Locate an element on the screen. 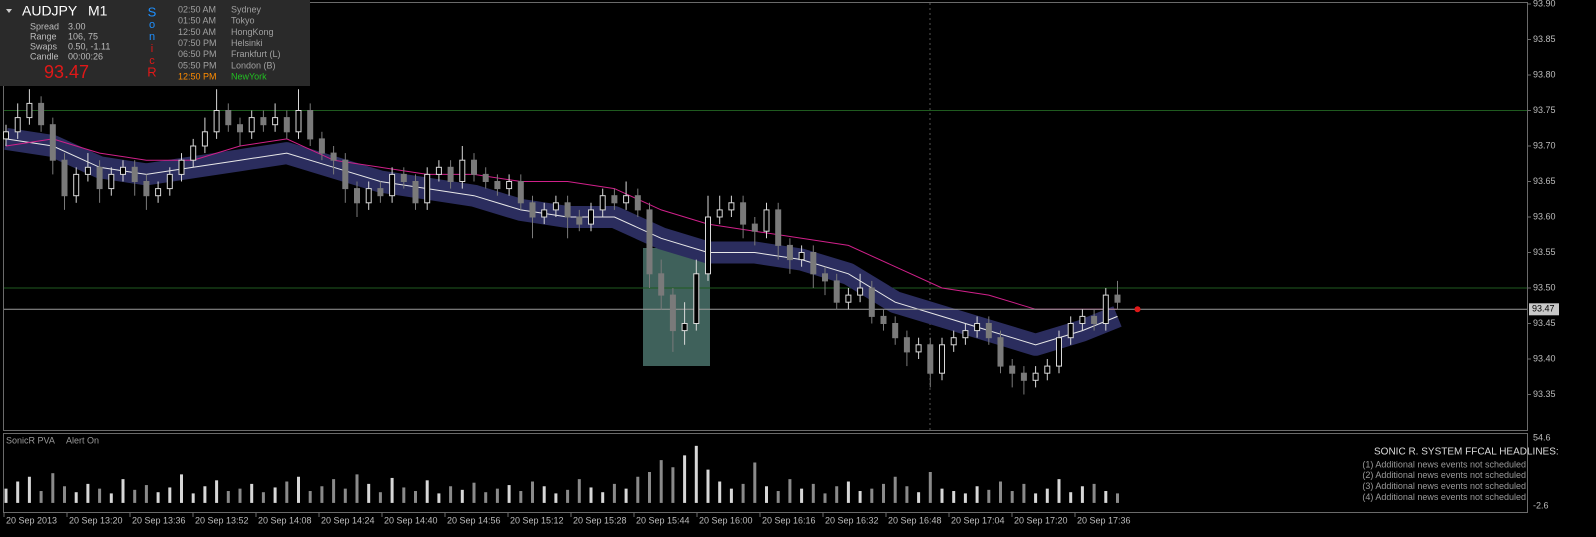  info-value: 3.00 is located at coordinates (77, 26).